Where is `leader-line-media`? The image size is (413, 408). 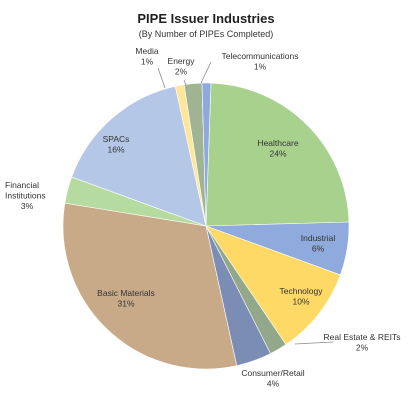
leader-line-media is located at coordinates (161, 78).